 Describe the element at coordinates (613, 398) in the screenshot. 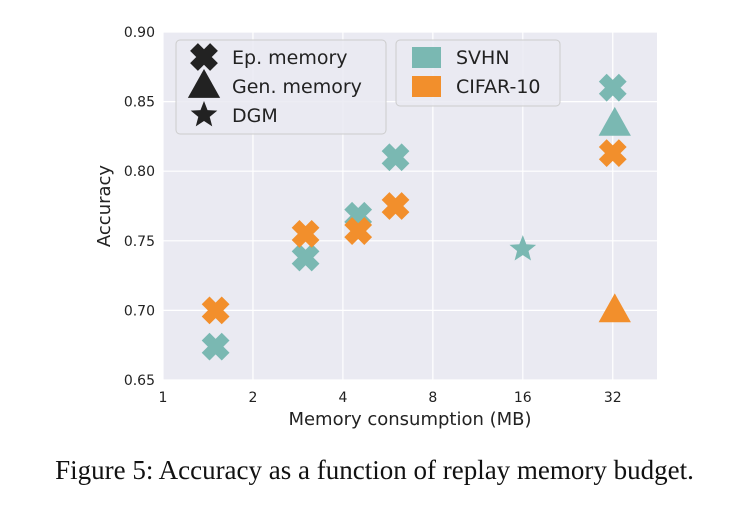

I see `x-tick-label: 32` at that location.